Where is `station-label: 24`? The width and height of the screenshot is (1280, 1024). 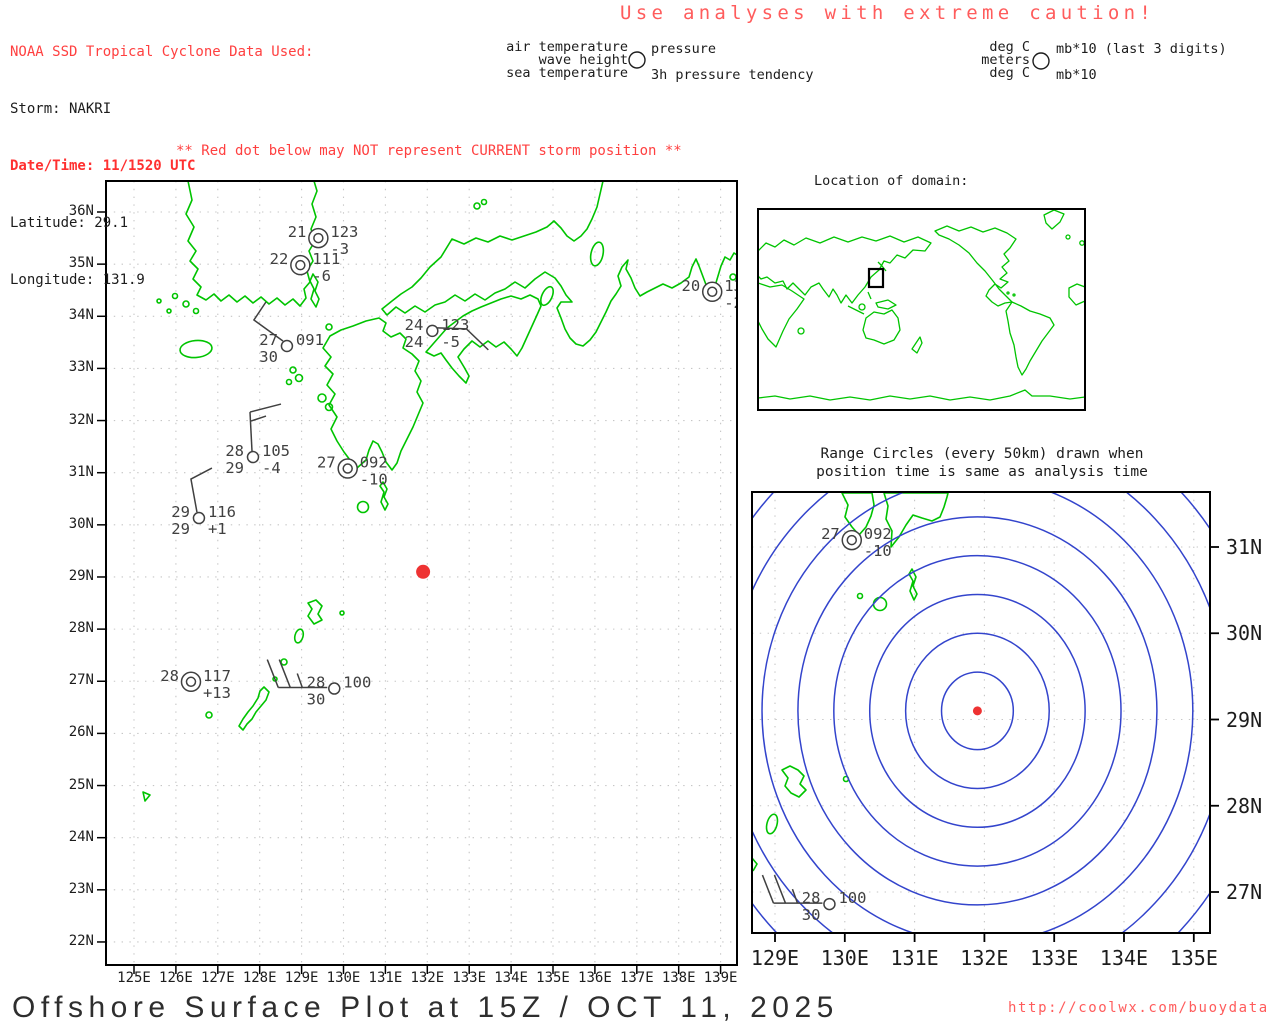
station-label: 24 is located at coordinates (414, 342).